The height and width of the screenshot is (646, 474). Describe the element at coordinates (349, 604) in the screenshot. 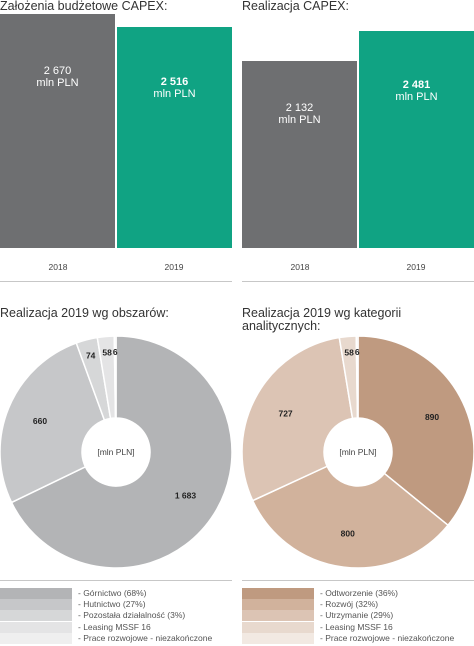

I see `legend-label: - Rozwój (32%)` at that location.